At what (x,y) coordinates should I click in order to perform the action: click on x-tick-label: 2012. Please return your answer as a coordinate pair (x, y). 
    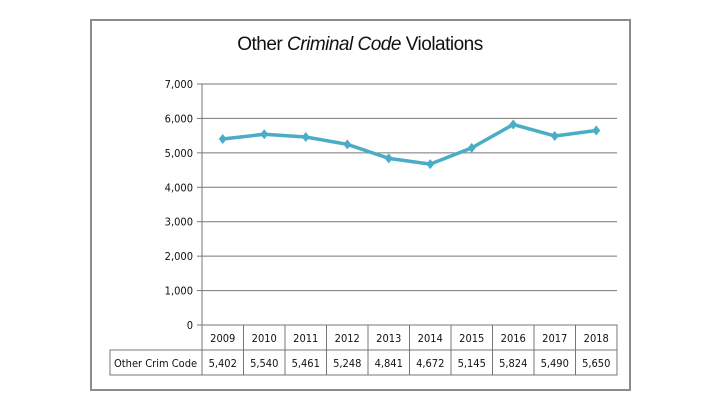
    Looking at the image, I should click on (347, 338).